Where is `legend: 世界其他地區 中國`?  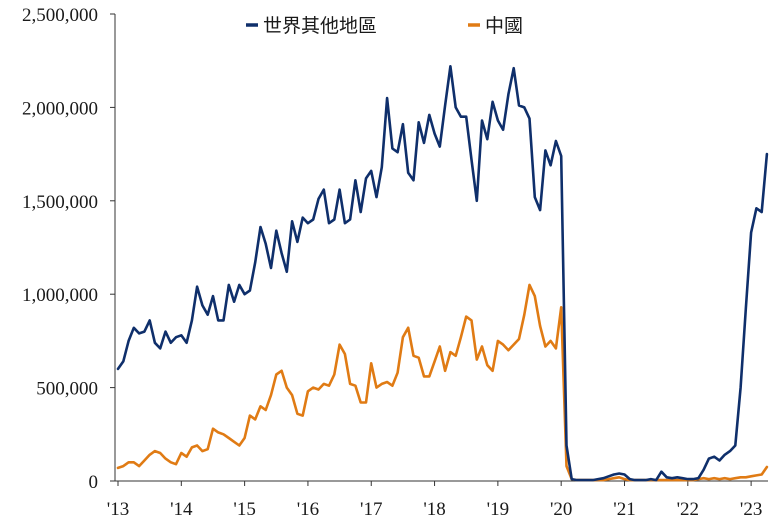
legend: 世界其他地區 中國 is located at coordinates (384, 26).